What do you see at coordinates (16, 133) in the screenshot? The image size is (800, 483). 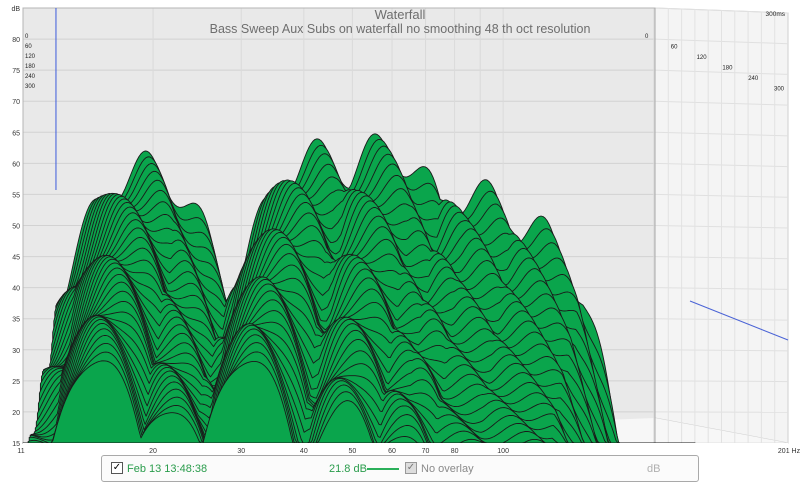 I see `y-tick-label: 65` at bounding box center [16, 133].